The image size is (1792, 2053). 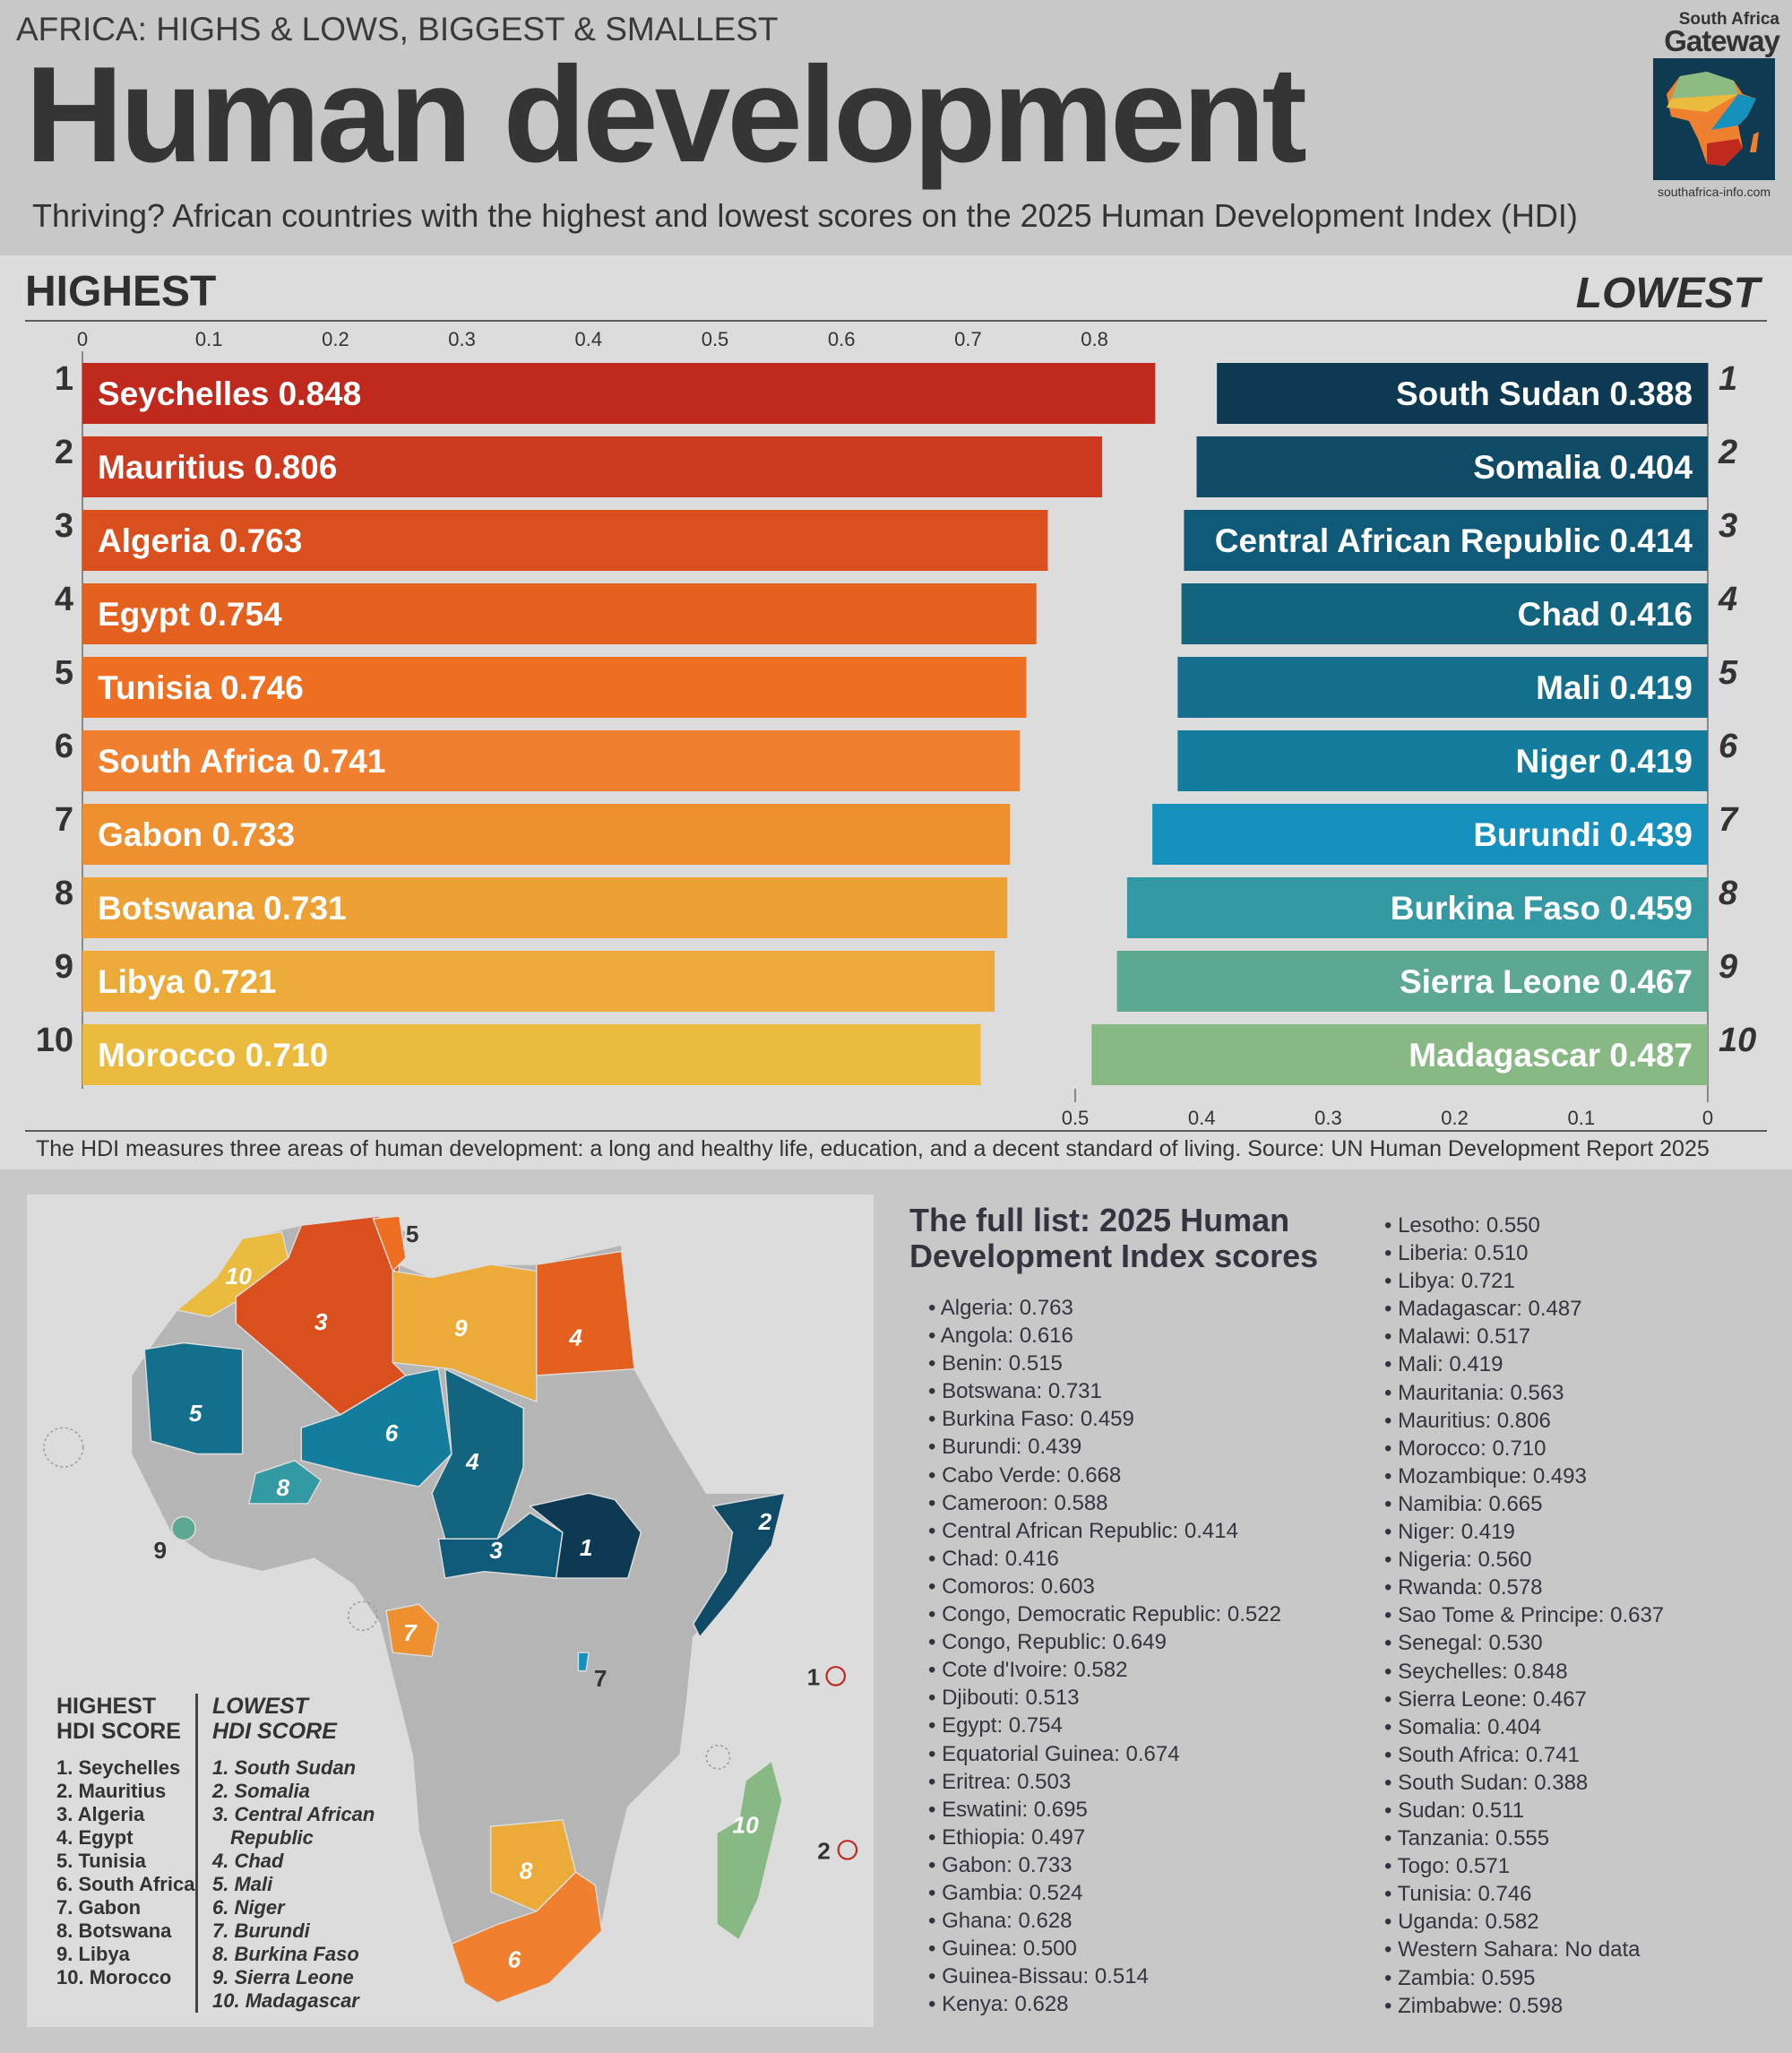 I want to click on bar-label: Burundi 0.439, so click(x=1583, y=834).